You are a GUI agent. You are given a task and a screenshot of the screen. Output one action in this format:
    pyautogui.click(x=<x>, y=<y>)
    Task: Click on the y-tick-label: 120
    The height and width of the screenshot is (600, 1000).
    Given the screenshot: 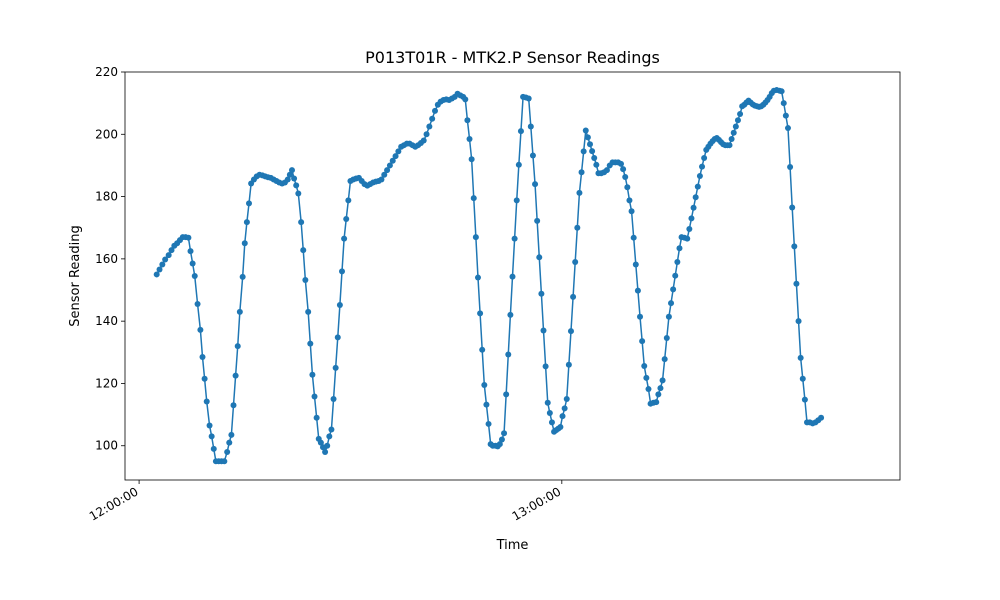 What is the action you would take?
    pyautogui.click(x=106, y=383)
    